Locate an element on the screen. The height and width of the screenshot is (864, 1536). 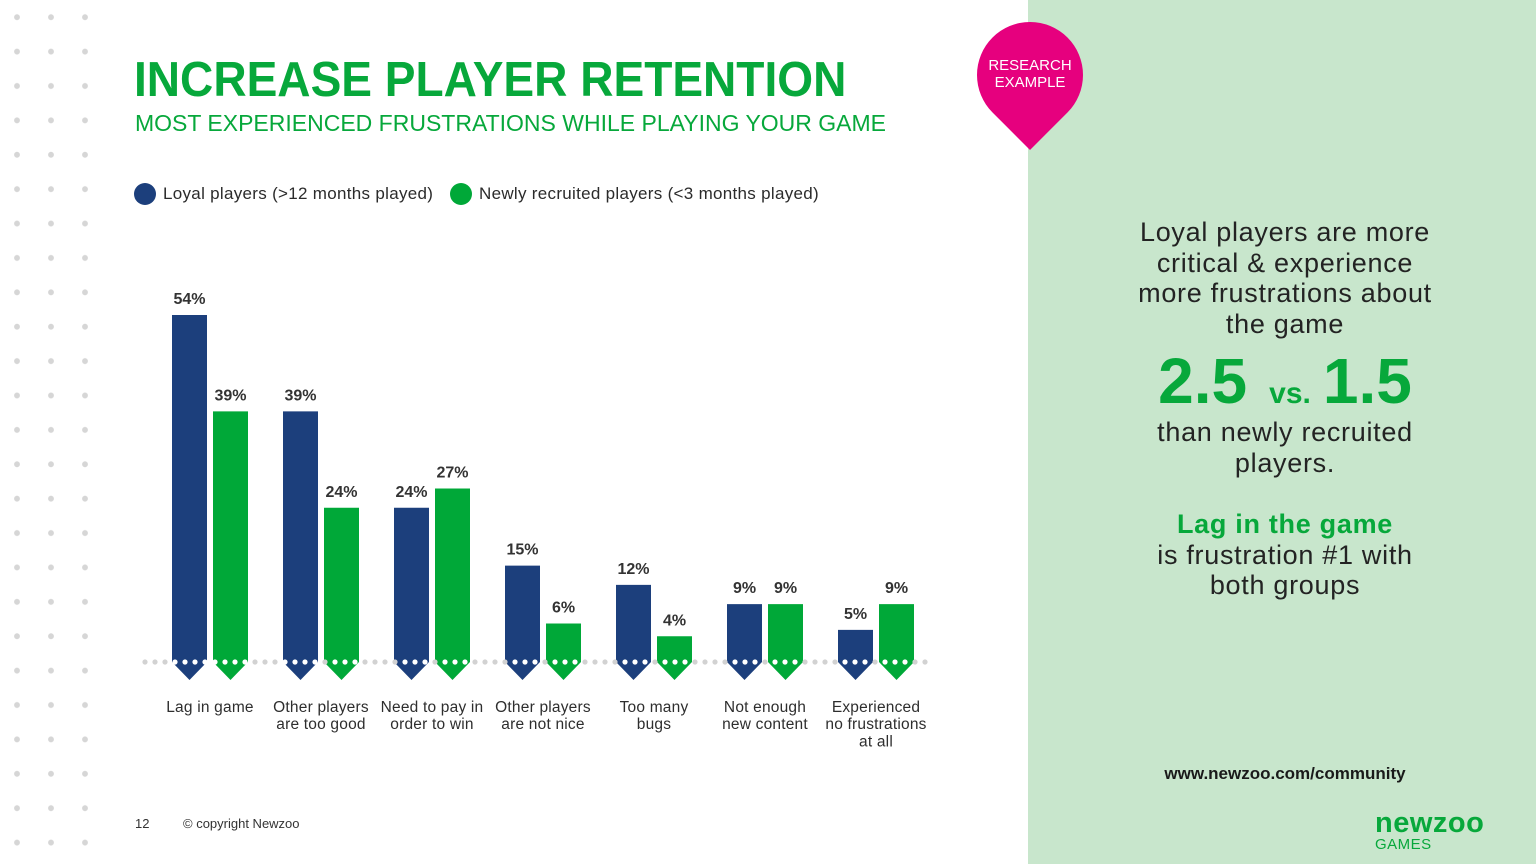
stat-vs: vs. is located at coordinates (1290, 393).